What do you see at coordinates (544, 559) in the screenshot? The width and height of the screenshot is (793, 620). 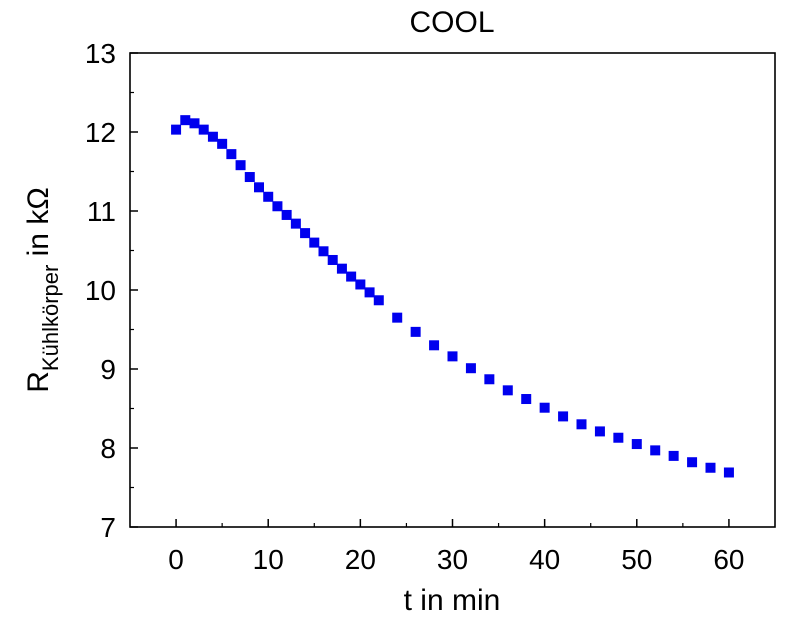 I see `x-tick-label: 40` at bounding box center [544, 559].